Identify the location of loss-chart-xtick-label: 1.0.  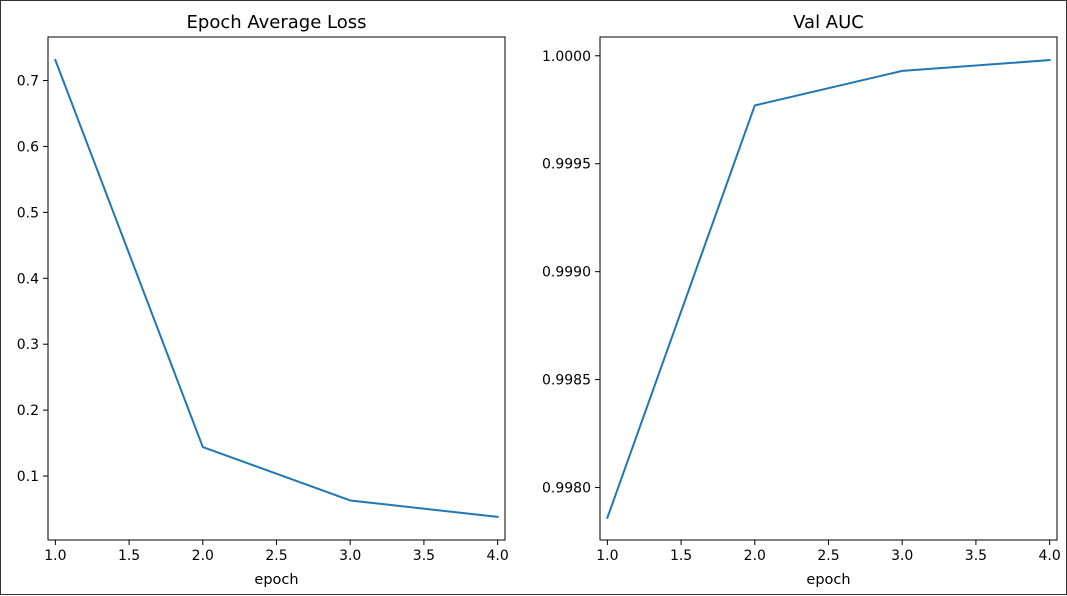
(55, 556).